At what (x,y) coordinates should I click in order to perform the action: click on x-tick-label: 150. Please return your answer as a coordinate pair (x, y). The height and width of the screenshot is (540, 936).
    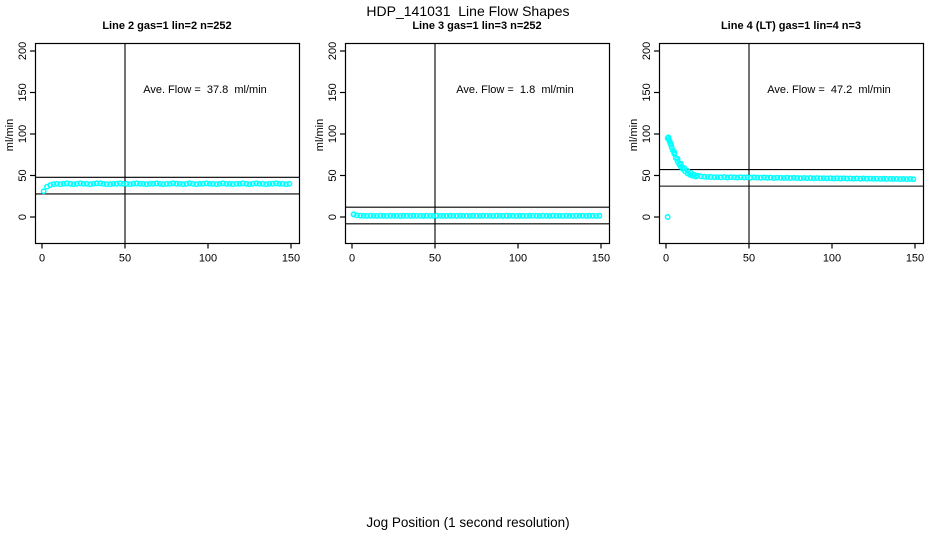
    Looking at the image, I should click on (601, 259).